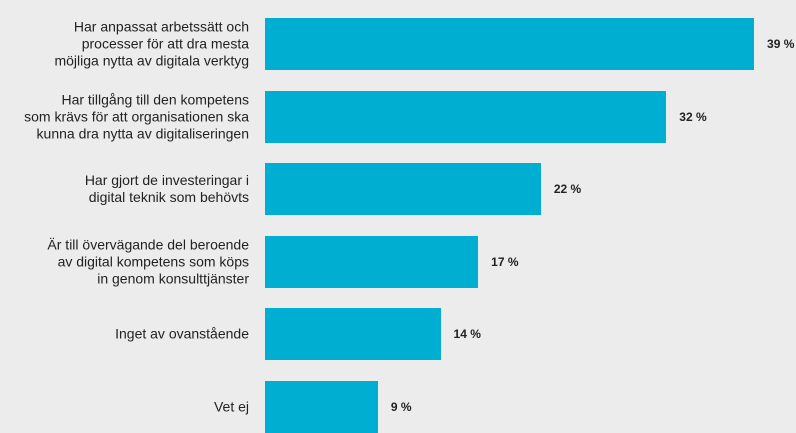 This screenshot has height=433, width=796. I want to click on category-label: Inget av ovanstående, so click(182, 333).